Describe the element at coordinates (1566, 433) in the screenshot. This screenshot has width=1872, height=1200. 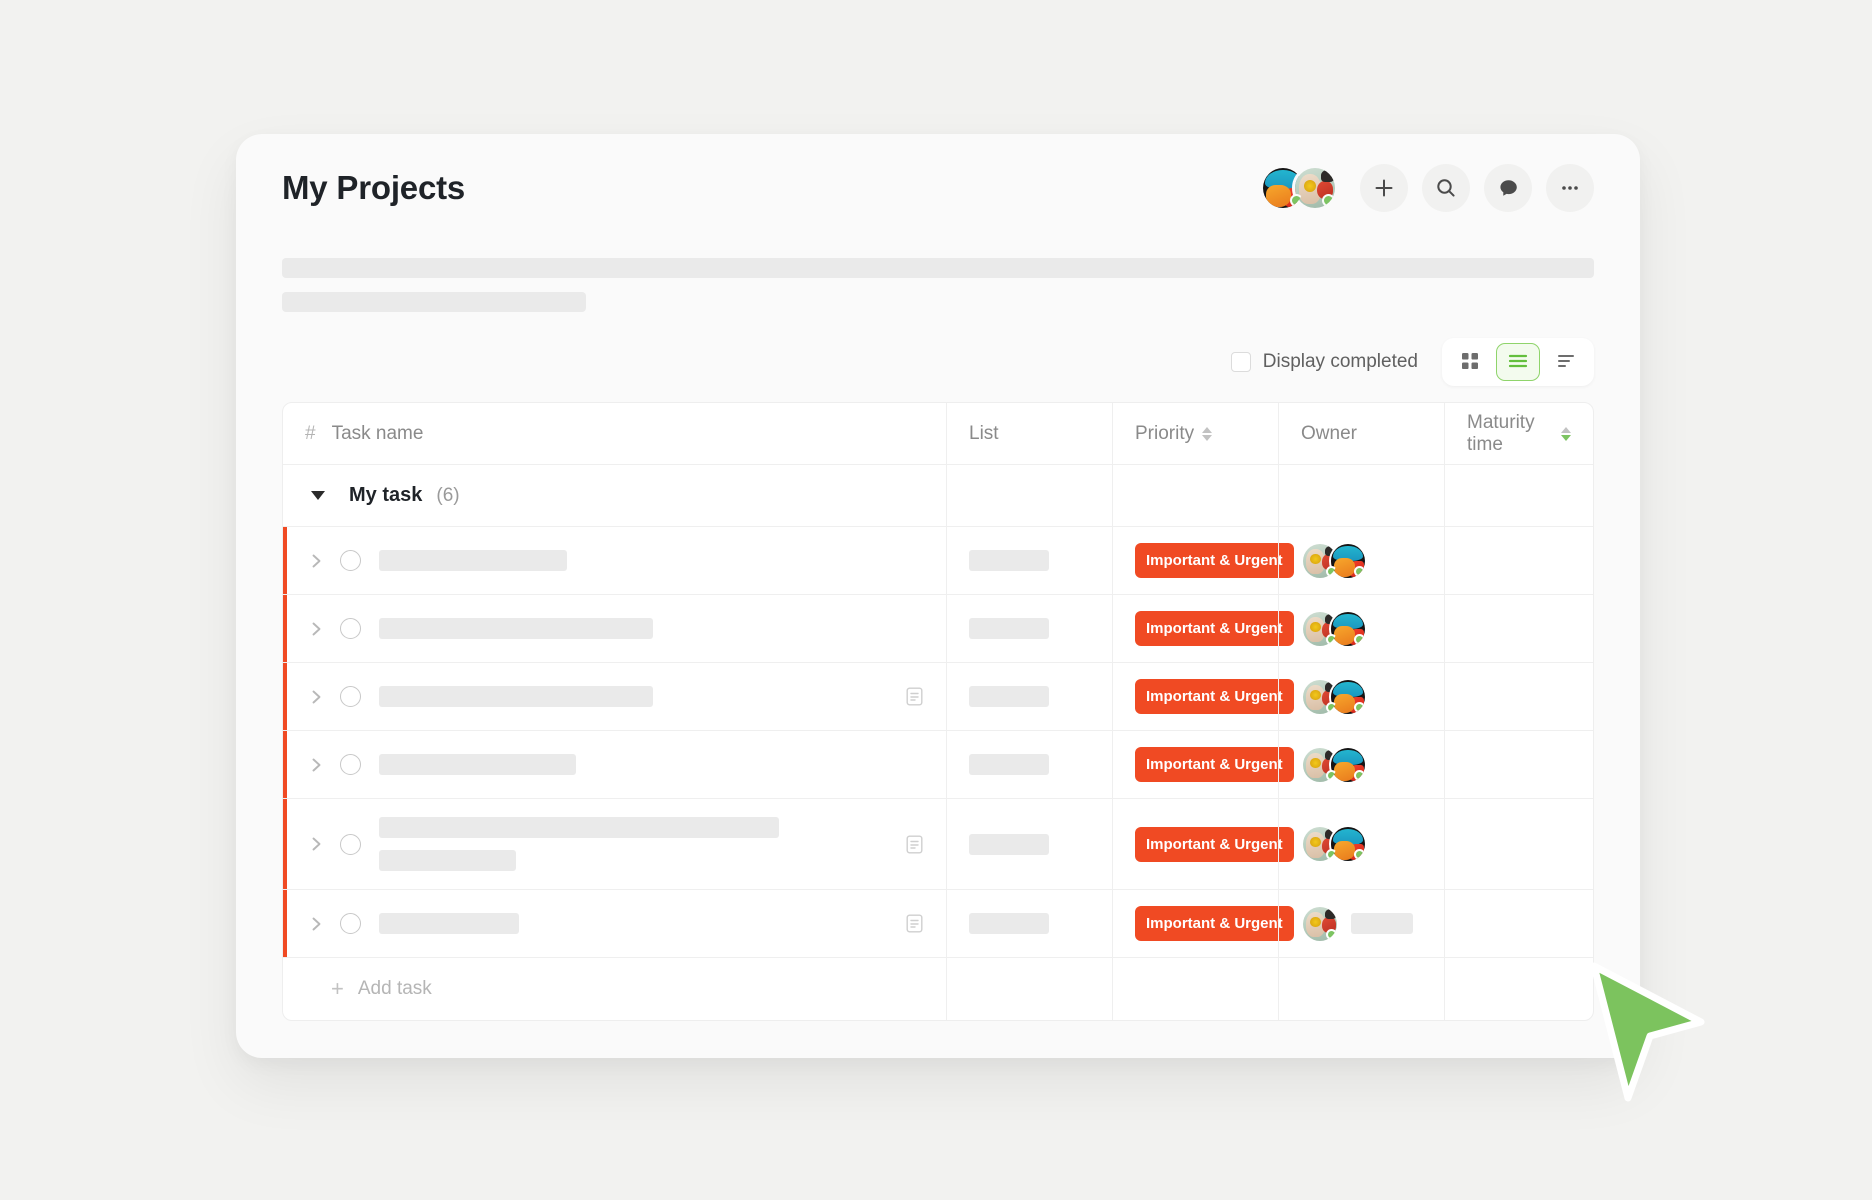
I see `sort-arrows-desc-icon` at that location.